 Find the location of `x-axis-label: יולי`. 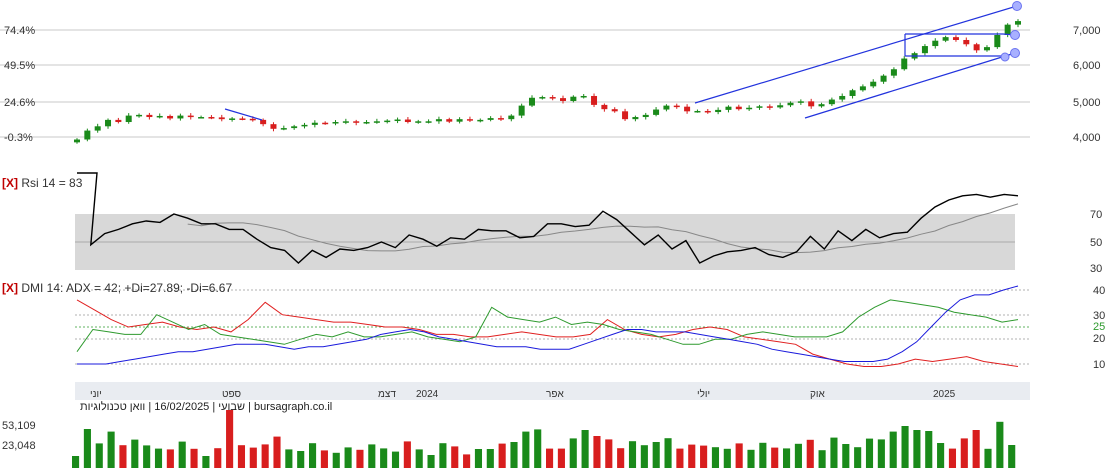

x-axis-label: יולי is located at coordinates (703, 394).